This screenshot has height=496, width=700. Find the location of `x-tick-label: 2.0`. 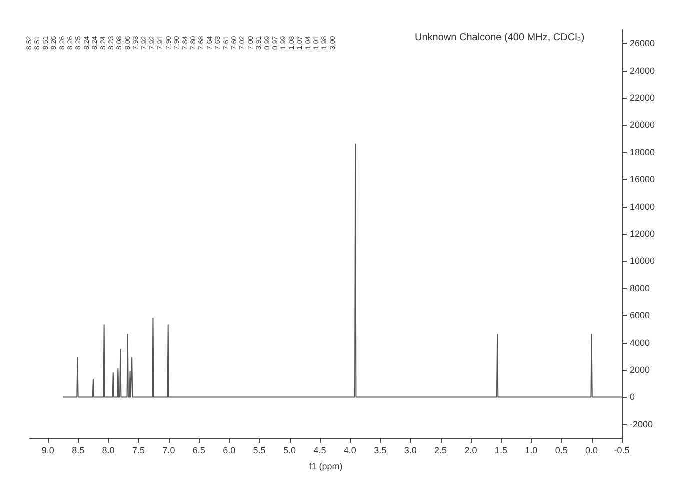

x-tick-label: 2.0 is located at coordinates (471, 451).